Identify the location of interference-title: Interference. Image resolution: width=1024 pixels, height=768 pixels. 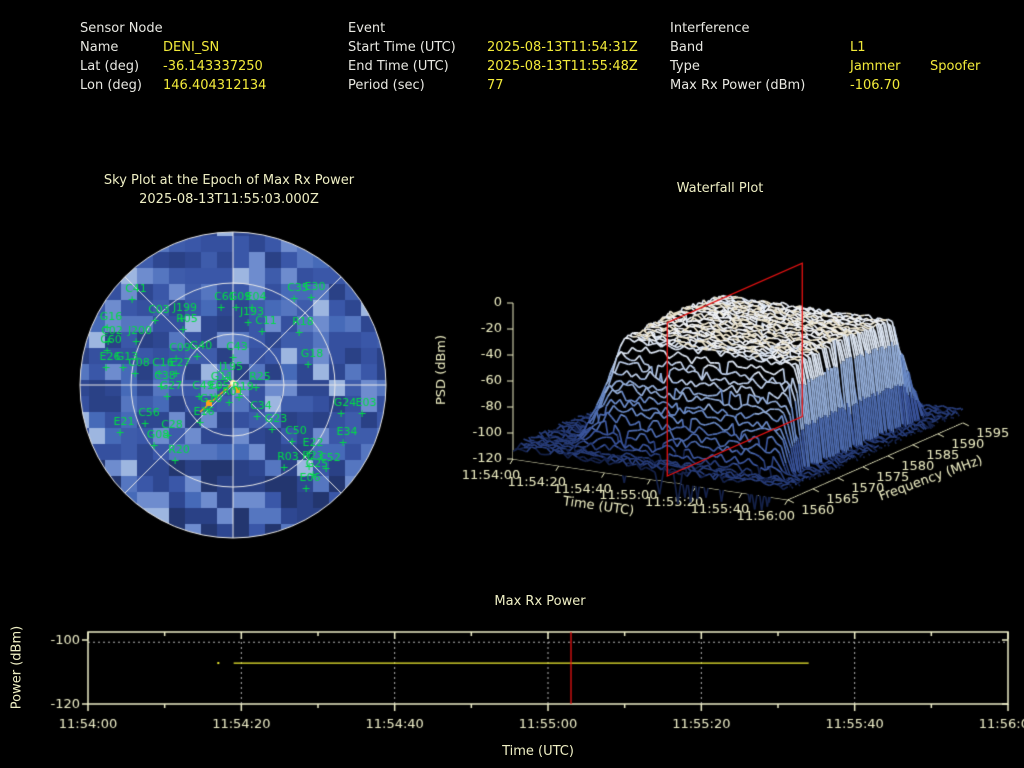
(710, 28).